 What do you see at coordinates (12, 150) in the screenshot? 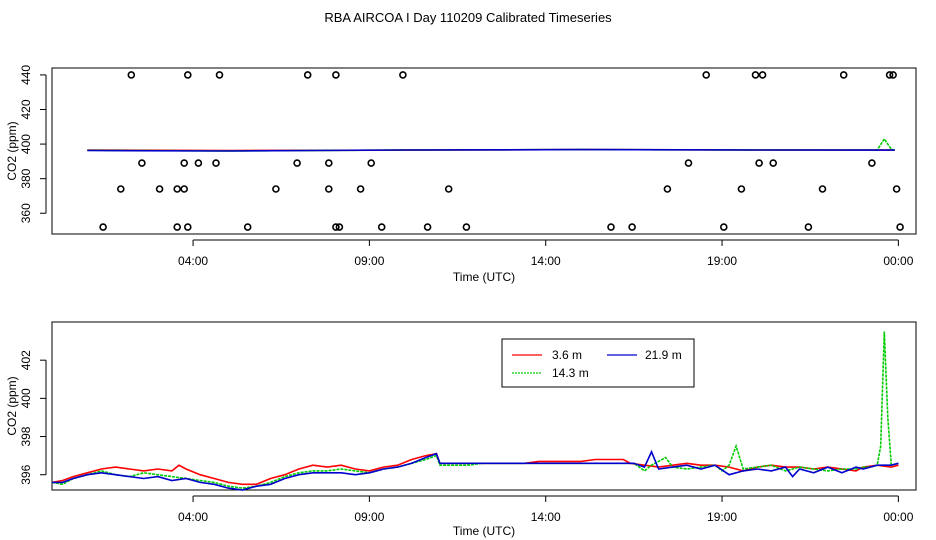
I see `top-y-axis-label: CO2 (ppm)` at bounding box center [12, 150].